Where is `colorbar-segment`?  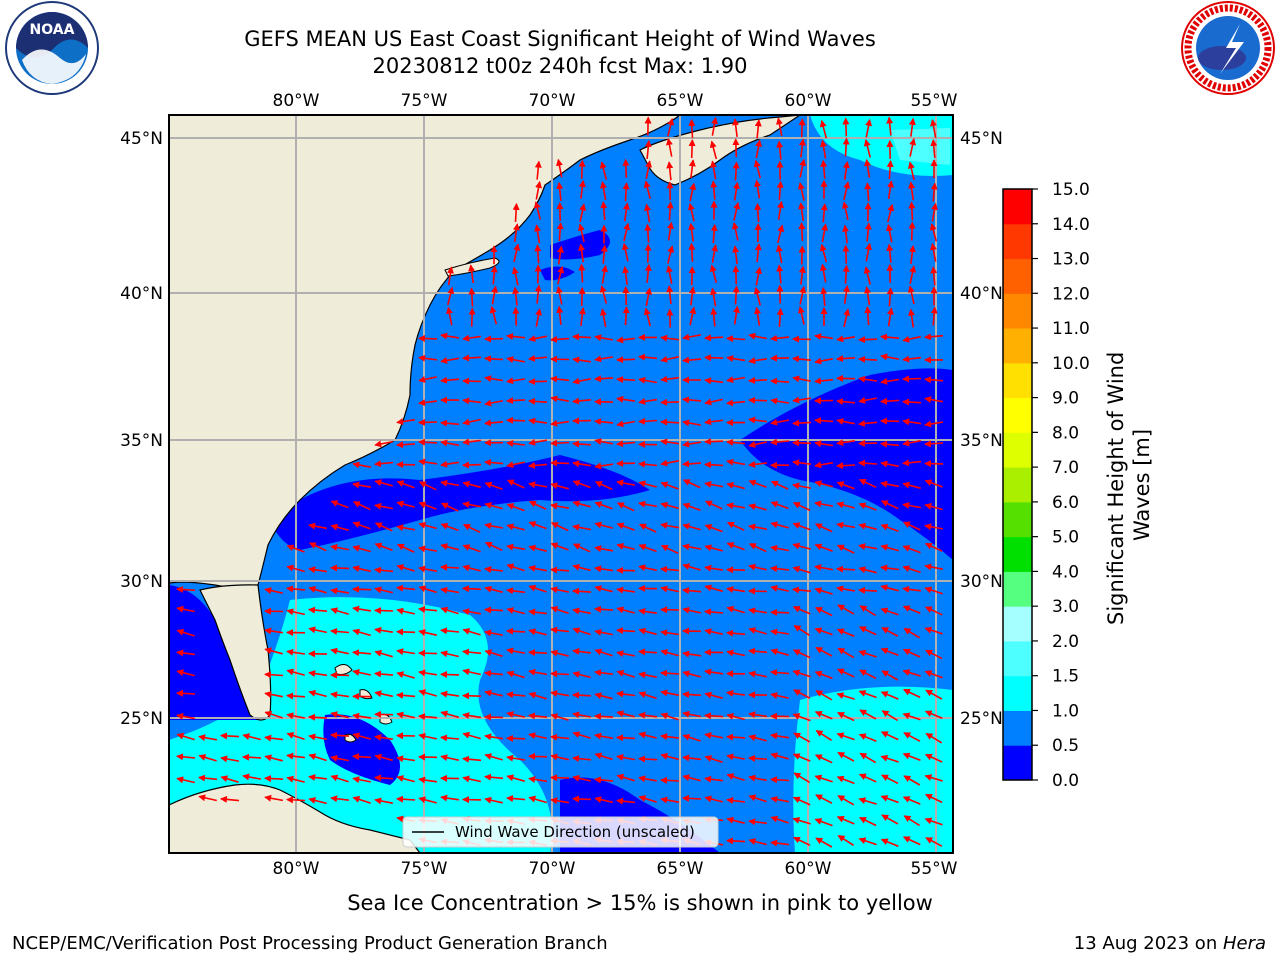
colorbar-segment is located at coordinates (1017, 554).